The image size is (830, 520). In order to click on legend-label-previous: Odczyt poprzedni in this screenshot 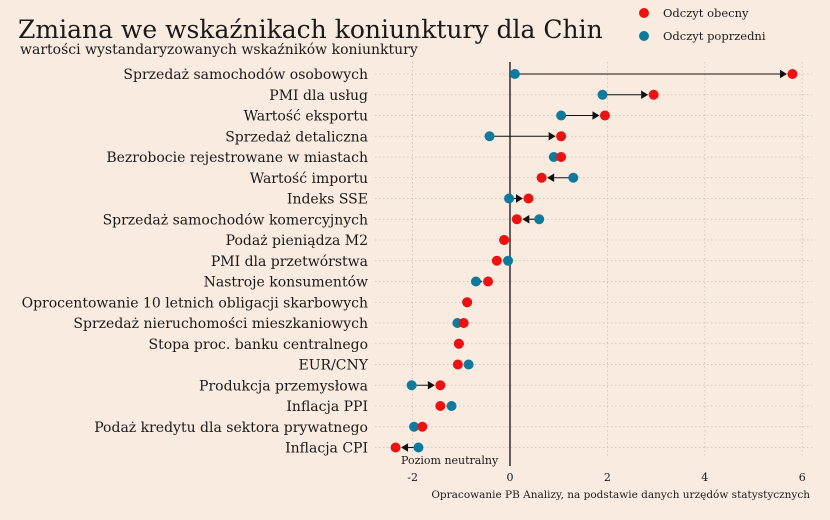, I will do `click(714, 36)`.